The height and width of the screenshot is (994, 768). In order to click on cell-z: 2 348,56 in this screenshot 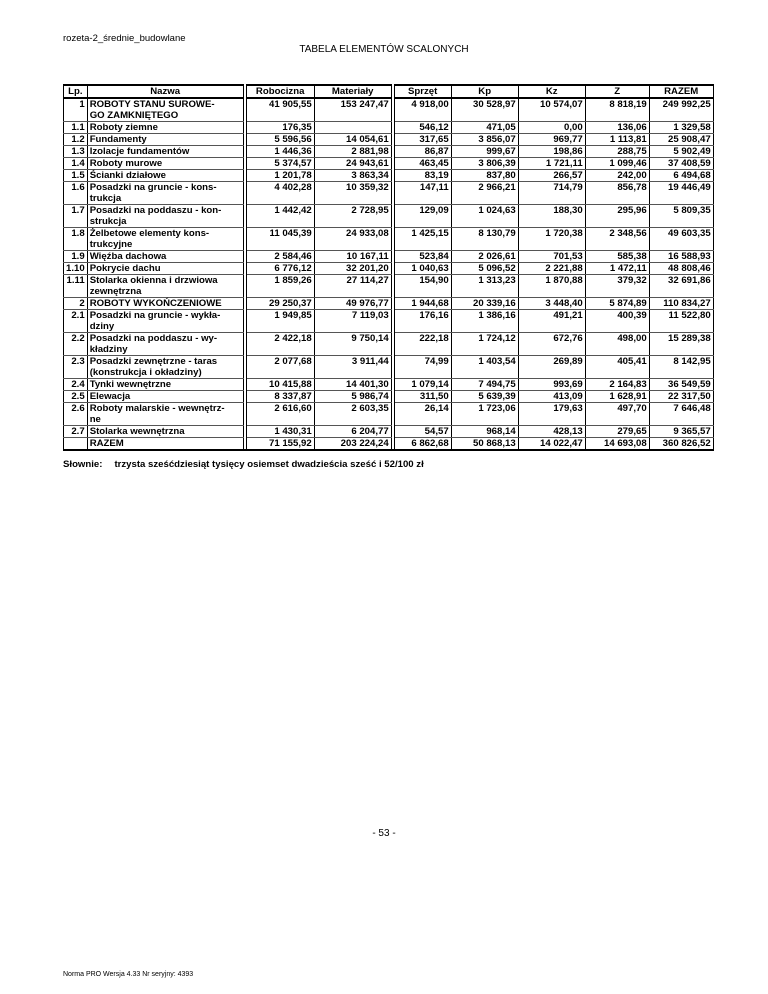, I will do `click(617, 239)`.